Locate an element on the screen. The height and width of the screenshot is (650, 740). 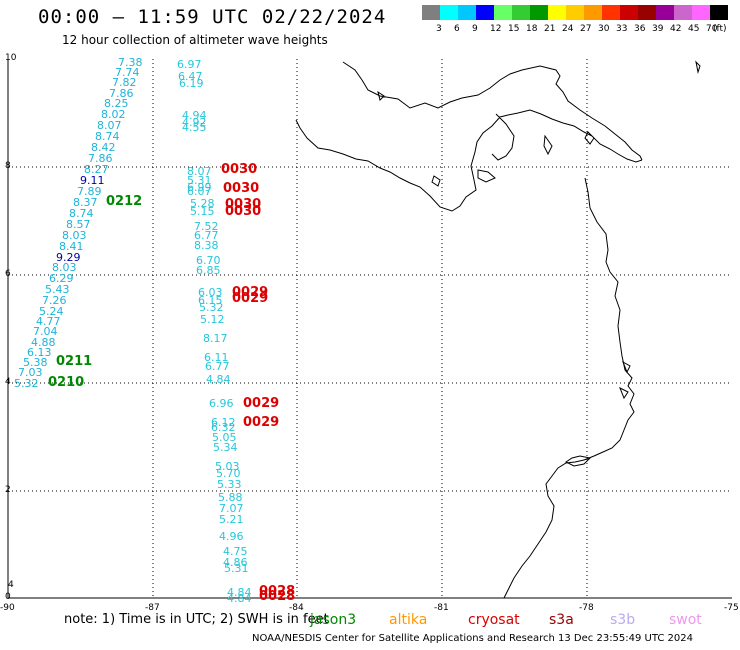
wave-height-label: 7.04 is located at coordinates (45, 331).